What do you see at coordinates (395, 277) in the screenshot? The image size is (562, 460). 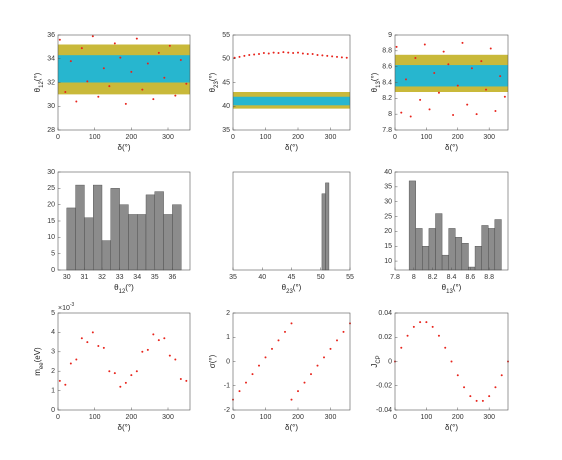 I see `x-tick-label: 7.8` at bounding box center [395, 277].